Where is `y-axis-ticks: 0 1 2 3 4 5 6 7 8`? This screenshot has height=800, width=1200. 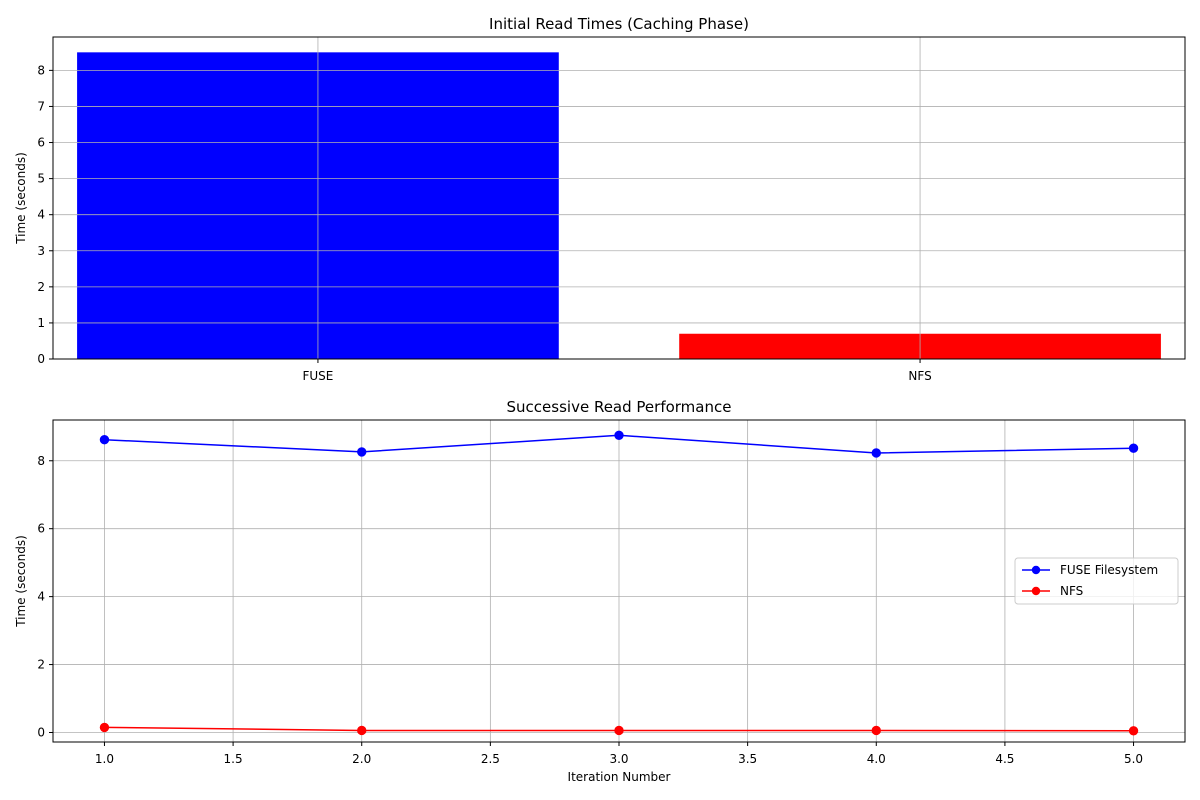 y-axis-ticks: 0 1 2 3 4 5 6 7 8 is located at coordinates (45, 214).